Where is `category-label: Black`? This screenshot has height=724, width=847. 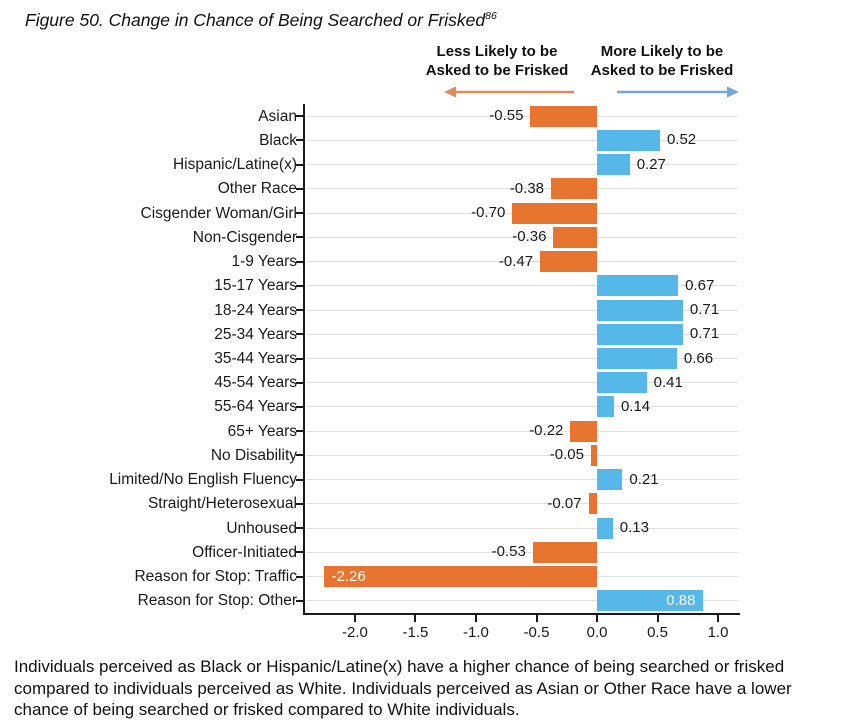
category-label: Black is located at coordinates (278, 140).